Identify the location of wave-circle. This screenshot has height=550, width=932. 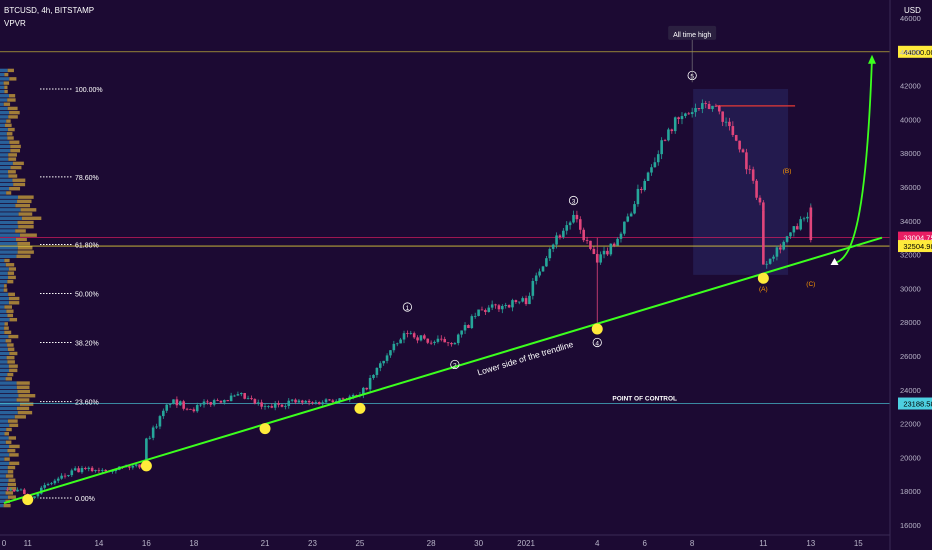
(573, 200).